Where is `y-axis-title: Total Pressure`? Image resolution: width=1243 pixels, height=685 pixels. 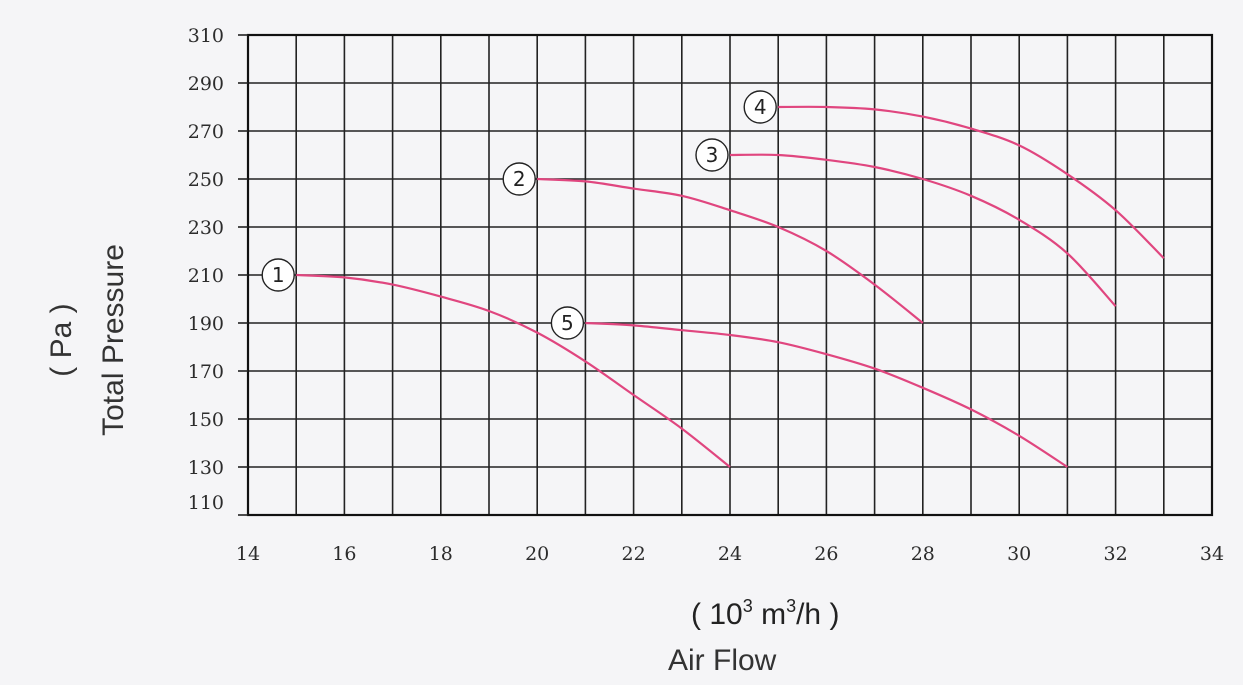
y-axis-title: Total Pressure is located at coordinates (113, 340).